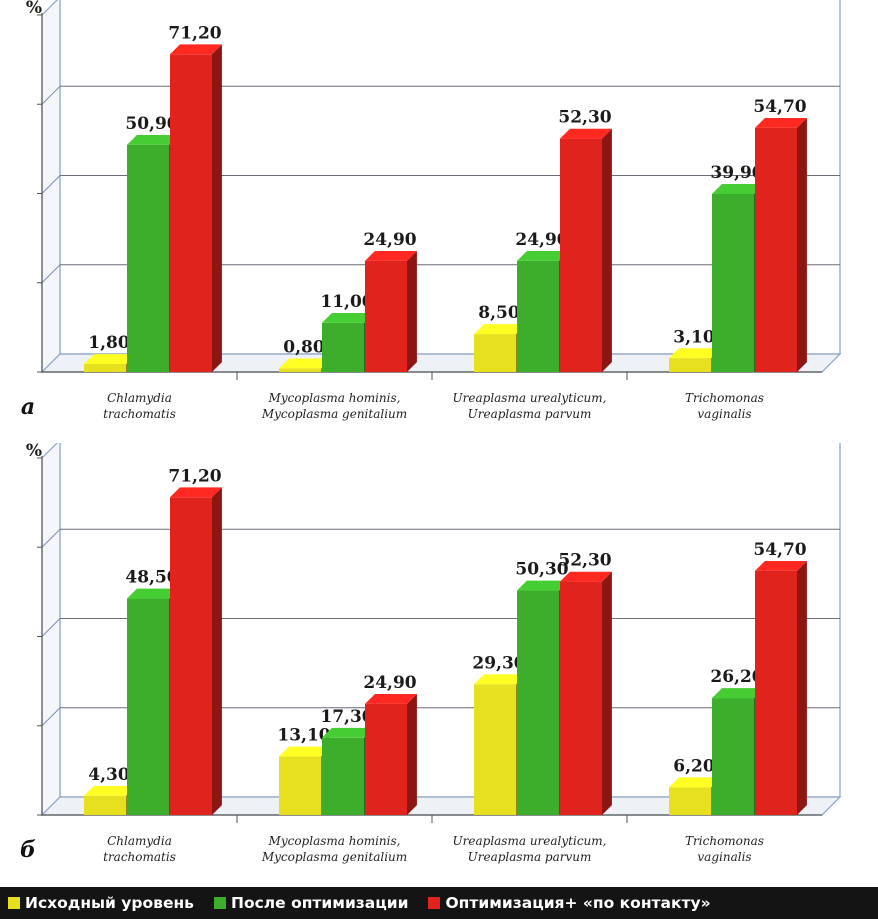  Describe the element at coordinates (151, 124) in the screenshot. I see `bar-value-label: 50,90` at that location.